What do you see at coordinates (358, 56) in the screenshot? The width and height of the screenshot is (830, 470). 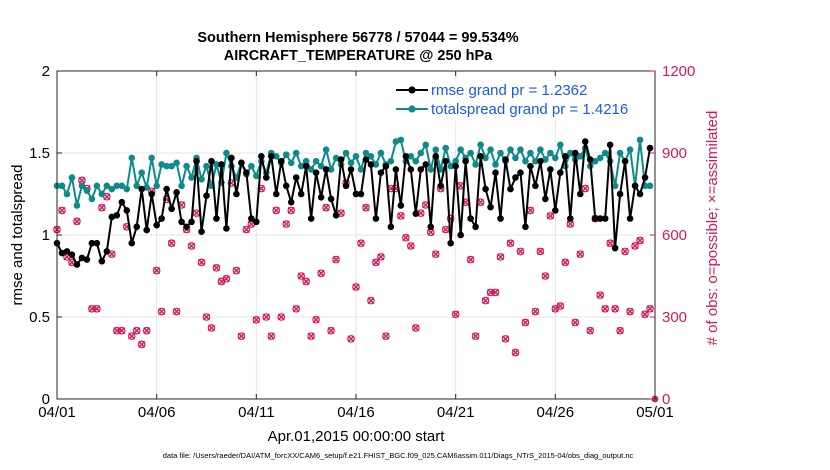 I see `chart-subtitle: AIRCRAFT_TEMPERATURE @ 250 hPa` at bounding box center [358, 56].